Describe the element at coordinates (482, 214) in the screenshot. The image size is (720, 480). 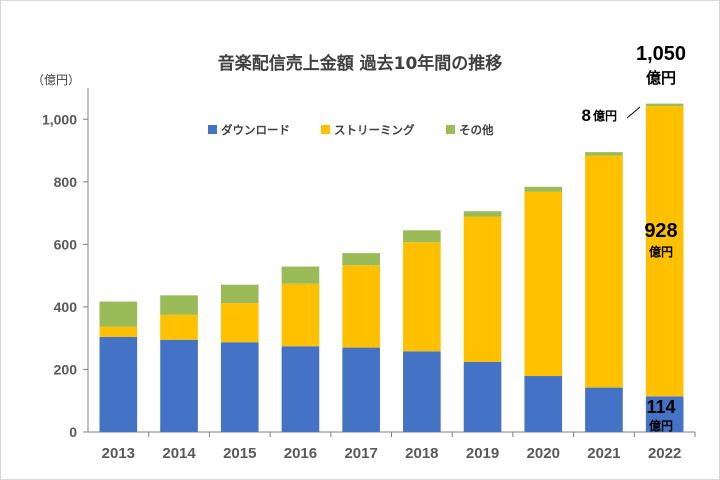
I see `bar-other-2019` at that location.